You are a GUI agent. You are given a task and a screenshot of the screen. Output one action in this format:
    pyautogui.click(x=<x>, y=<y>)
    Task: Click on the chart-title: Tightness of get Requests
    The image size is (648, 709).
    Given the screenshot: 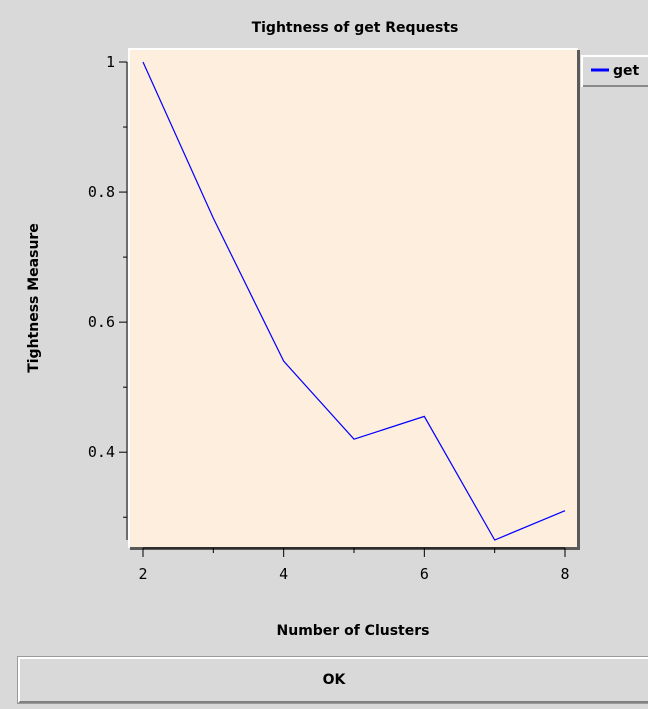 What is the action you would take?
    pyautogui.click(x=355, y=28)
    